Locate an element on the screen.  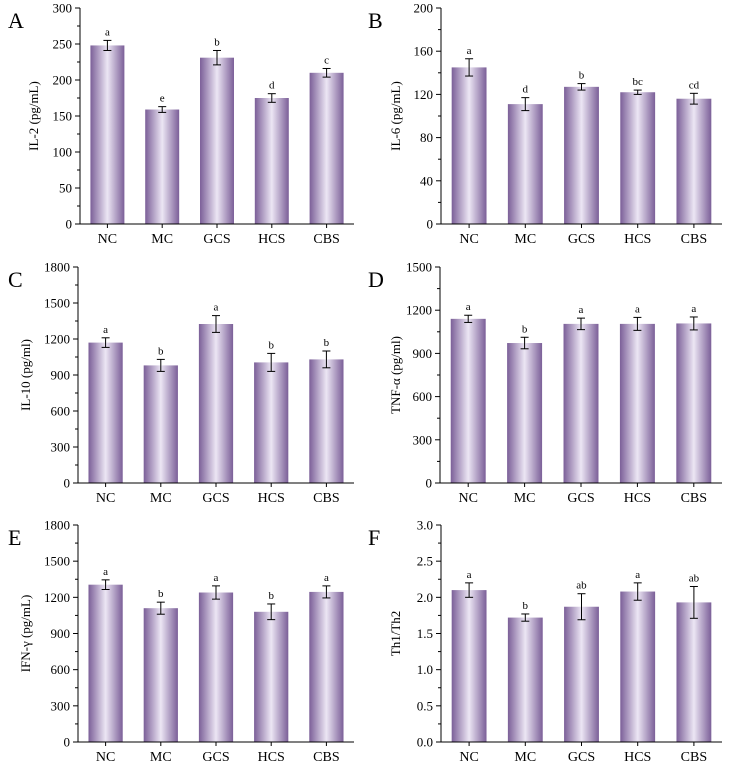
y-tick-label: 1800 is located at coordinates (57, 267).